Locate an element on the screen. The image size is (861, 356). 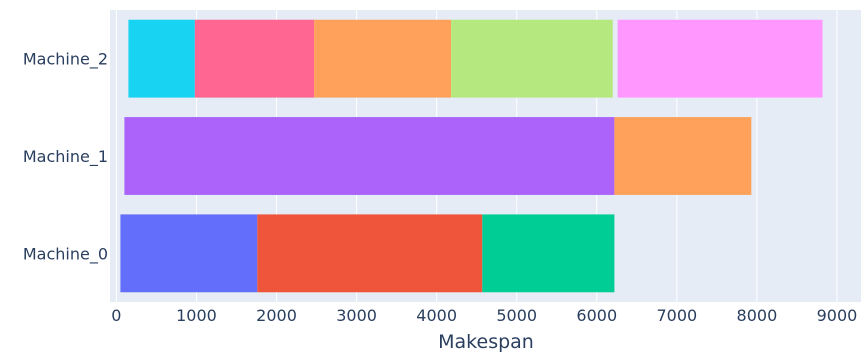
x-tick-label: 3000 is located at coordinates (356, 315).